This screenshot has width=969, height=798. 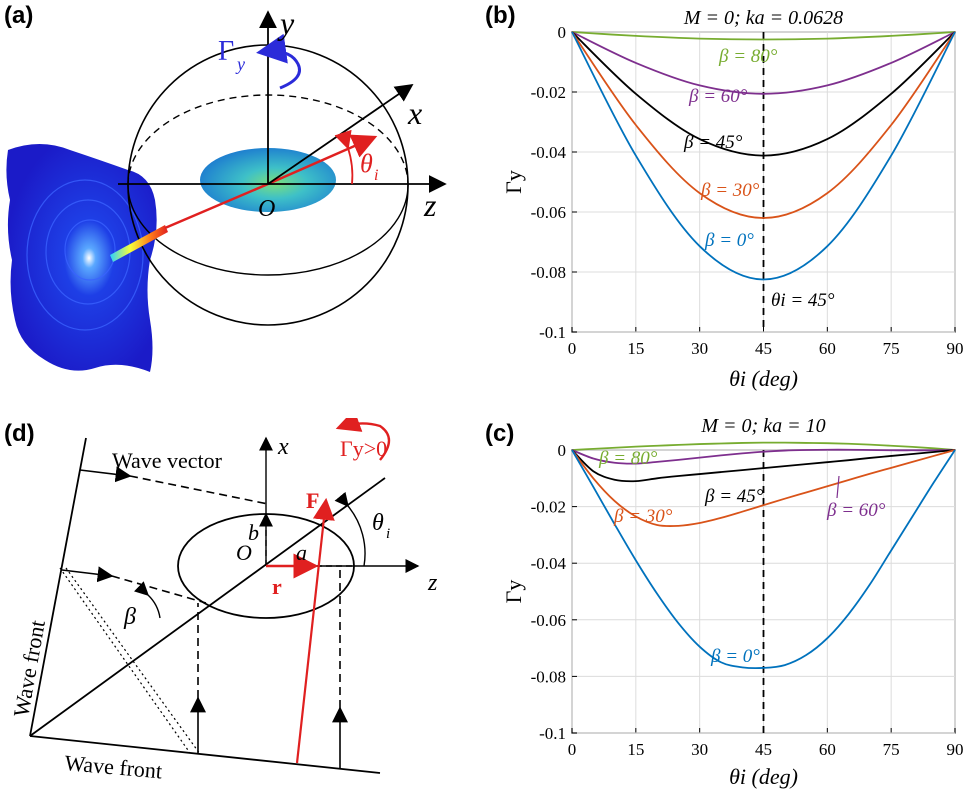 What do you see at coordinates (19, 433) in the screenshot?
I see `panel-label-d: (d)` at bounding box center [19, 433].